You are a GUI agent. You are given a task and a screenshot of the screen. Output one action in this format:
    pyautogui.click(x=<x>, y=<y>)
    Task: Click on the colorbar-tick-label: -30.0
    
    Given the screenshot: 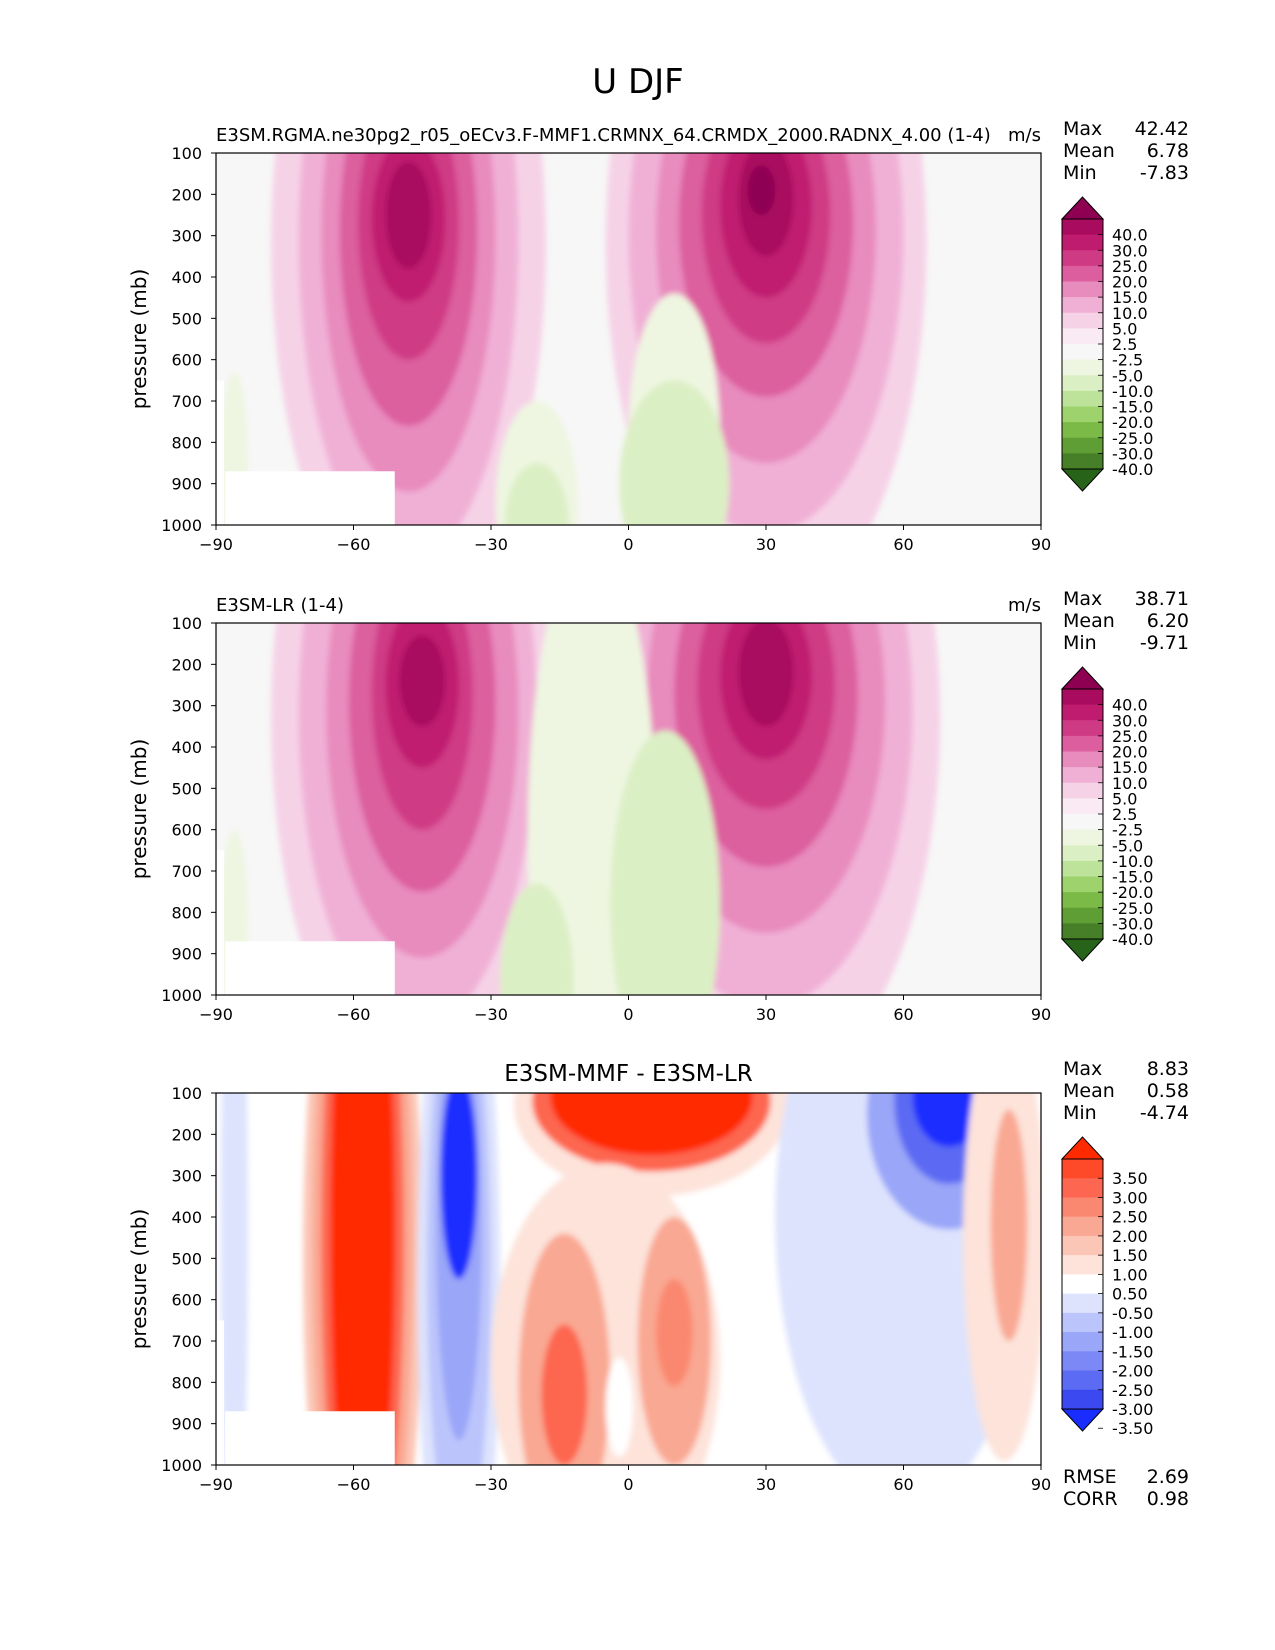 What is the action you would take?
    pyautogui.click(x=1132, y=923)
    